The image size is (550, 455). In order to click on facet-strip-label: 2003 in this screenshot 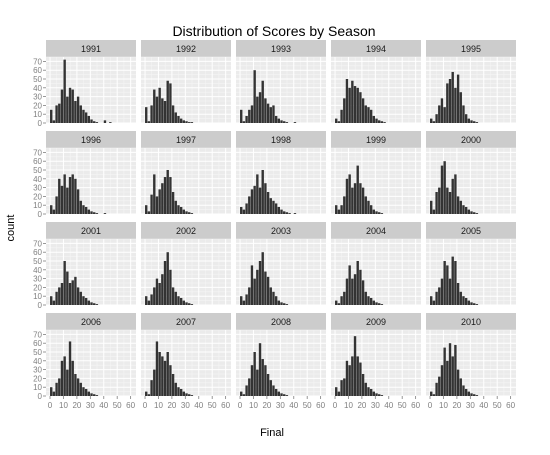, I will do `click(281, 231)`.